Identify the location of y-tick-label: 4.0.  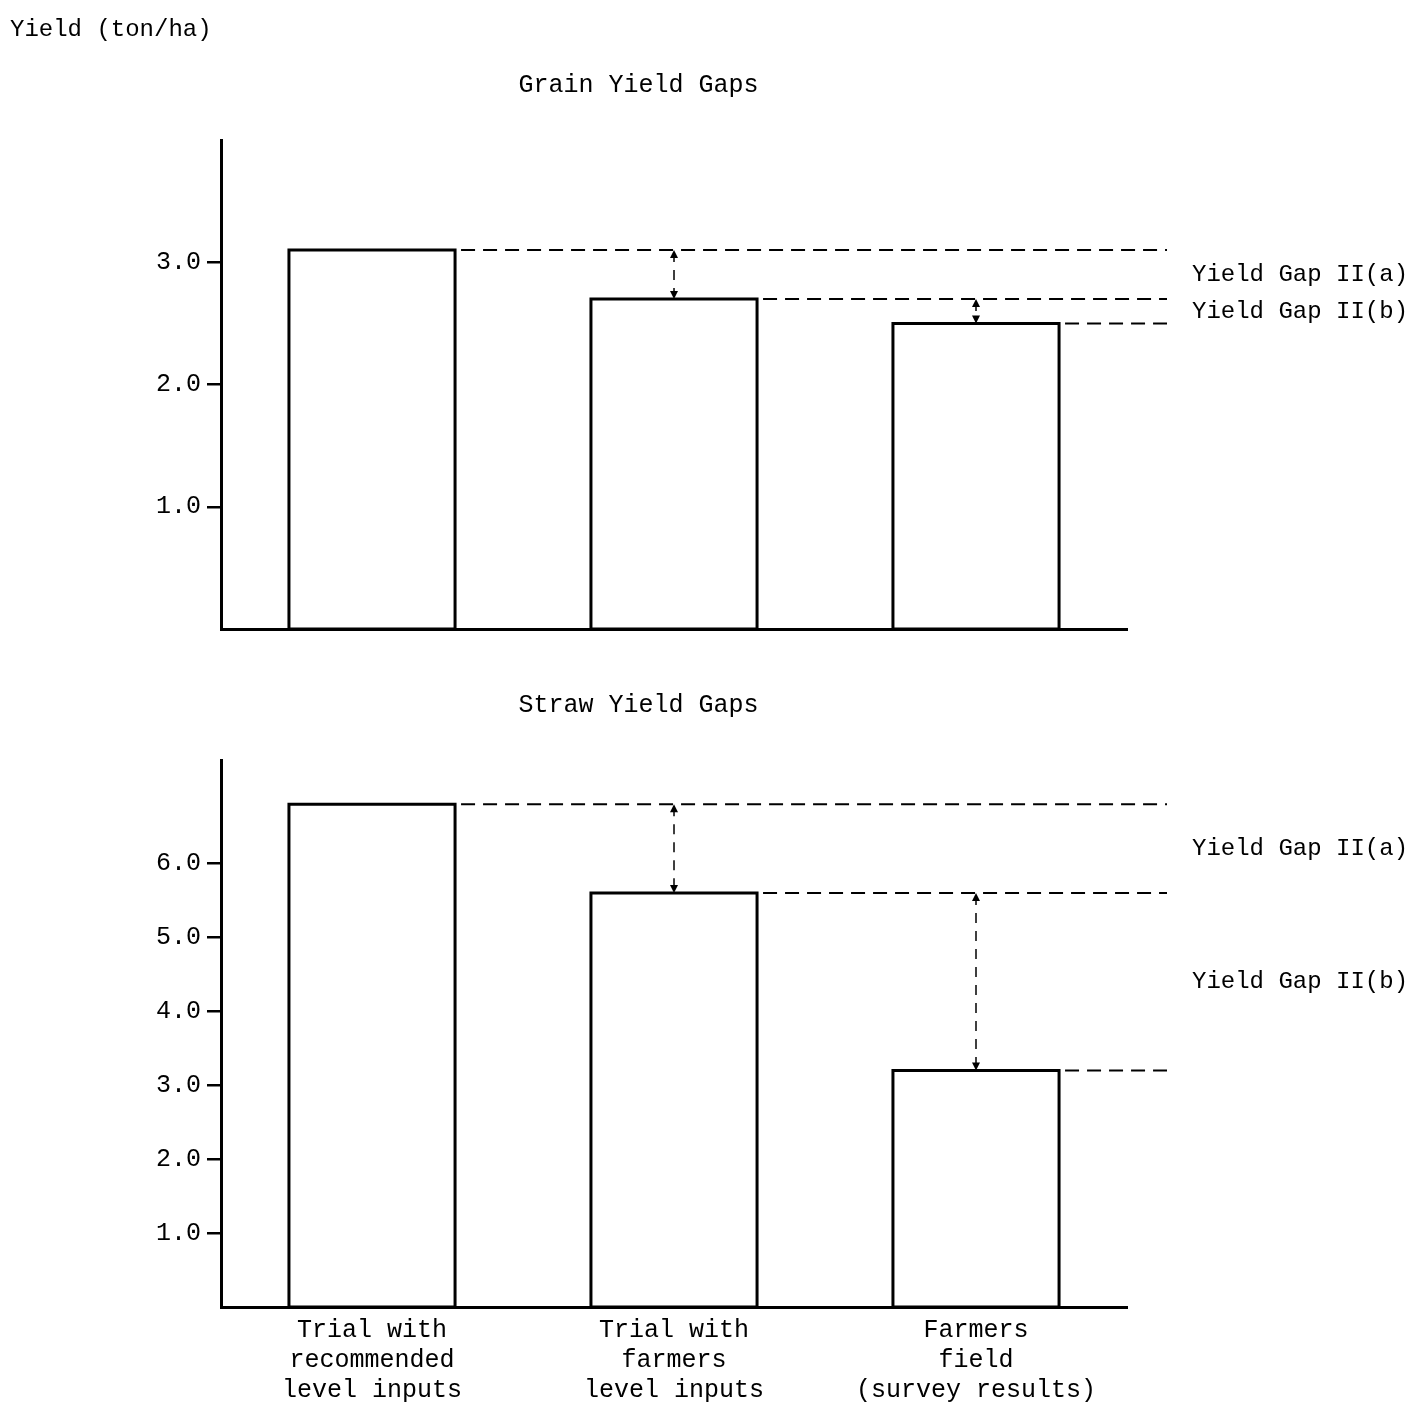
(178, 1011).